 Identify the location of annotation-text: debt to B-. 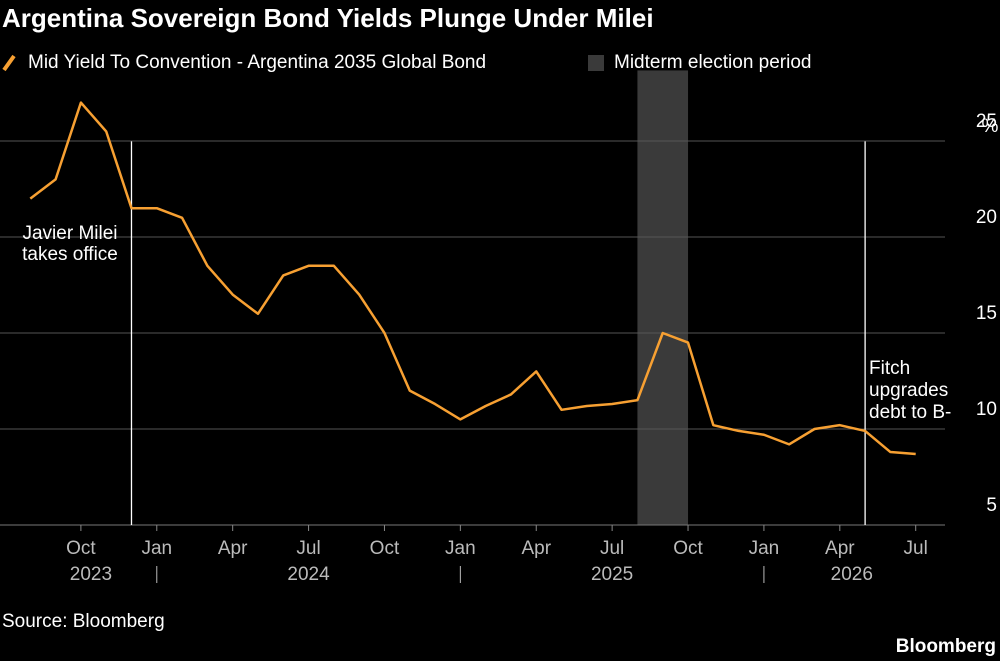
(910, 412).